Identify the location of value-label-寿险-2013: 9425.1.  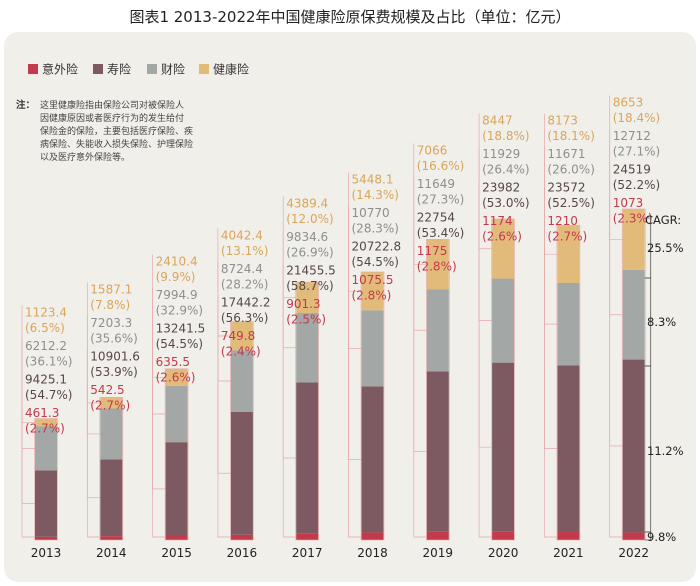
(46, 380).